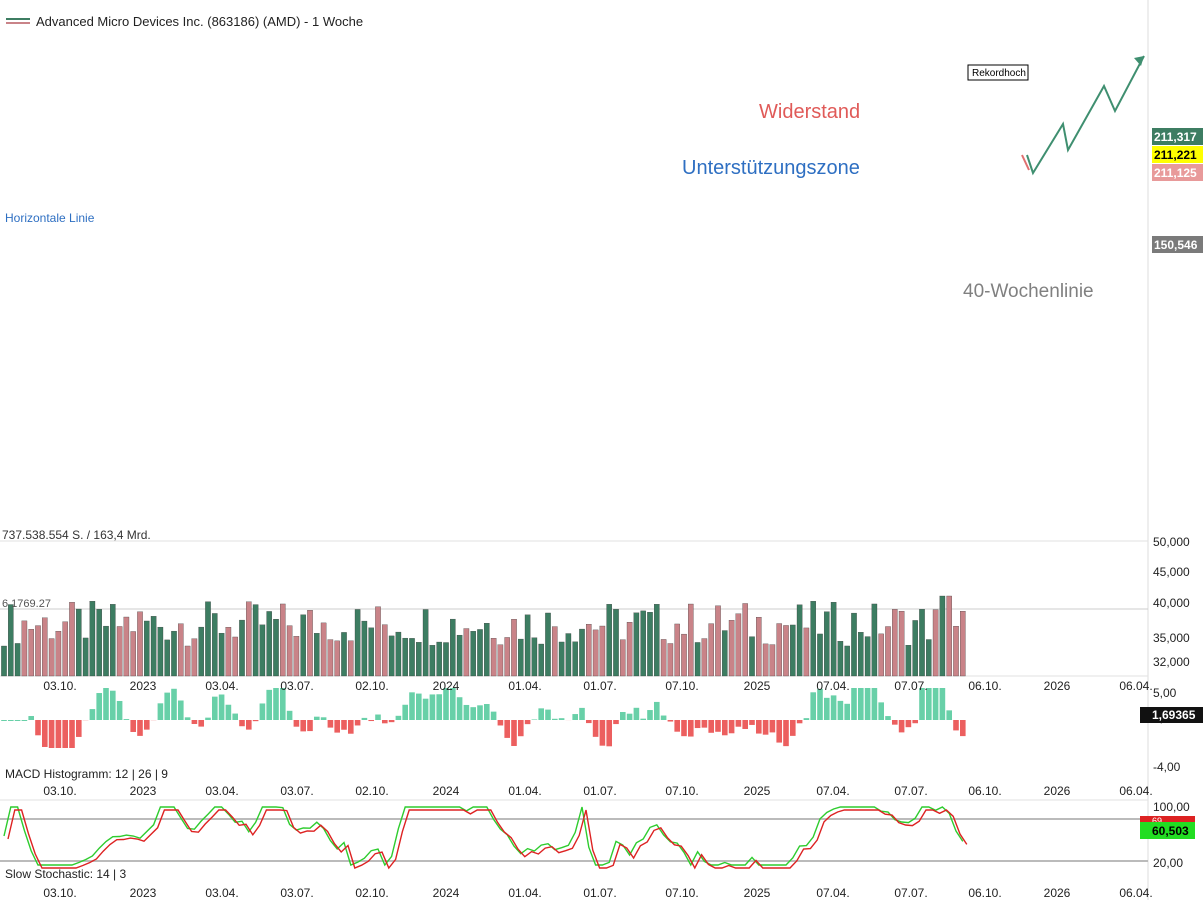  What do you see at coordinates (1177, 154) in the screenshot?
I see `mid-price-box` at bounding box center [1177, 154].